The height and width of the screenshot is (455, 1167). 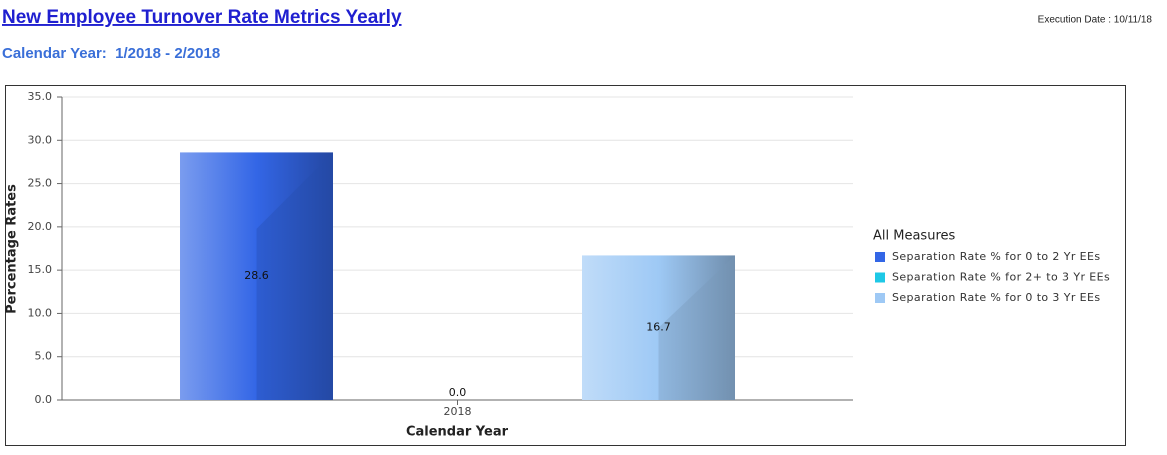 I want to click on legend-title: All Measures, so click(x=914, y=236).